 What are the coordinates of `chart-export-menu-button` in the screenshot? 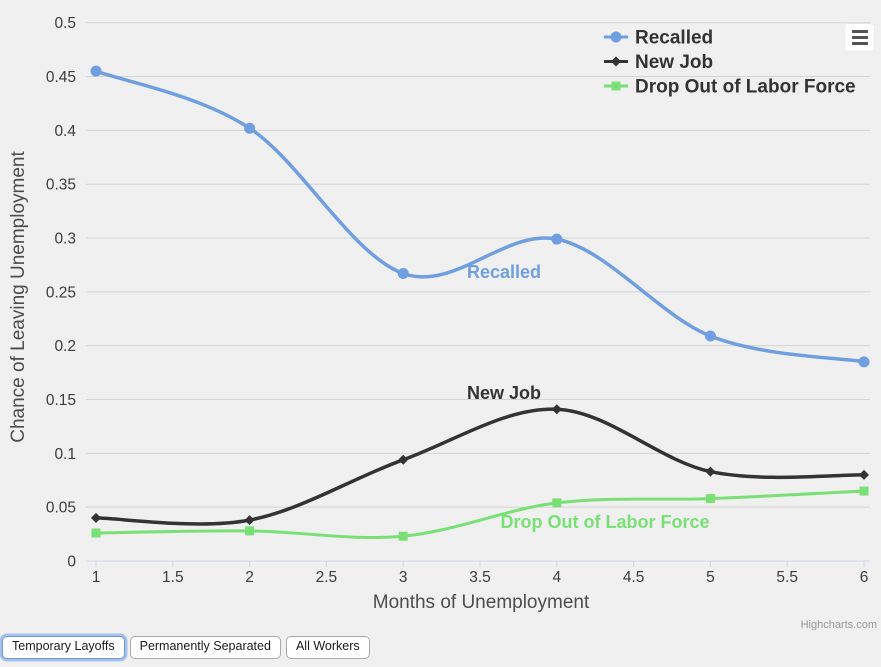 It's located at (859, 37).